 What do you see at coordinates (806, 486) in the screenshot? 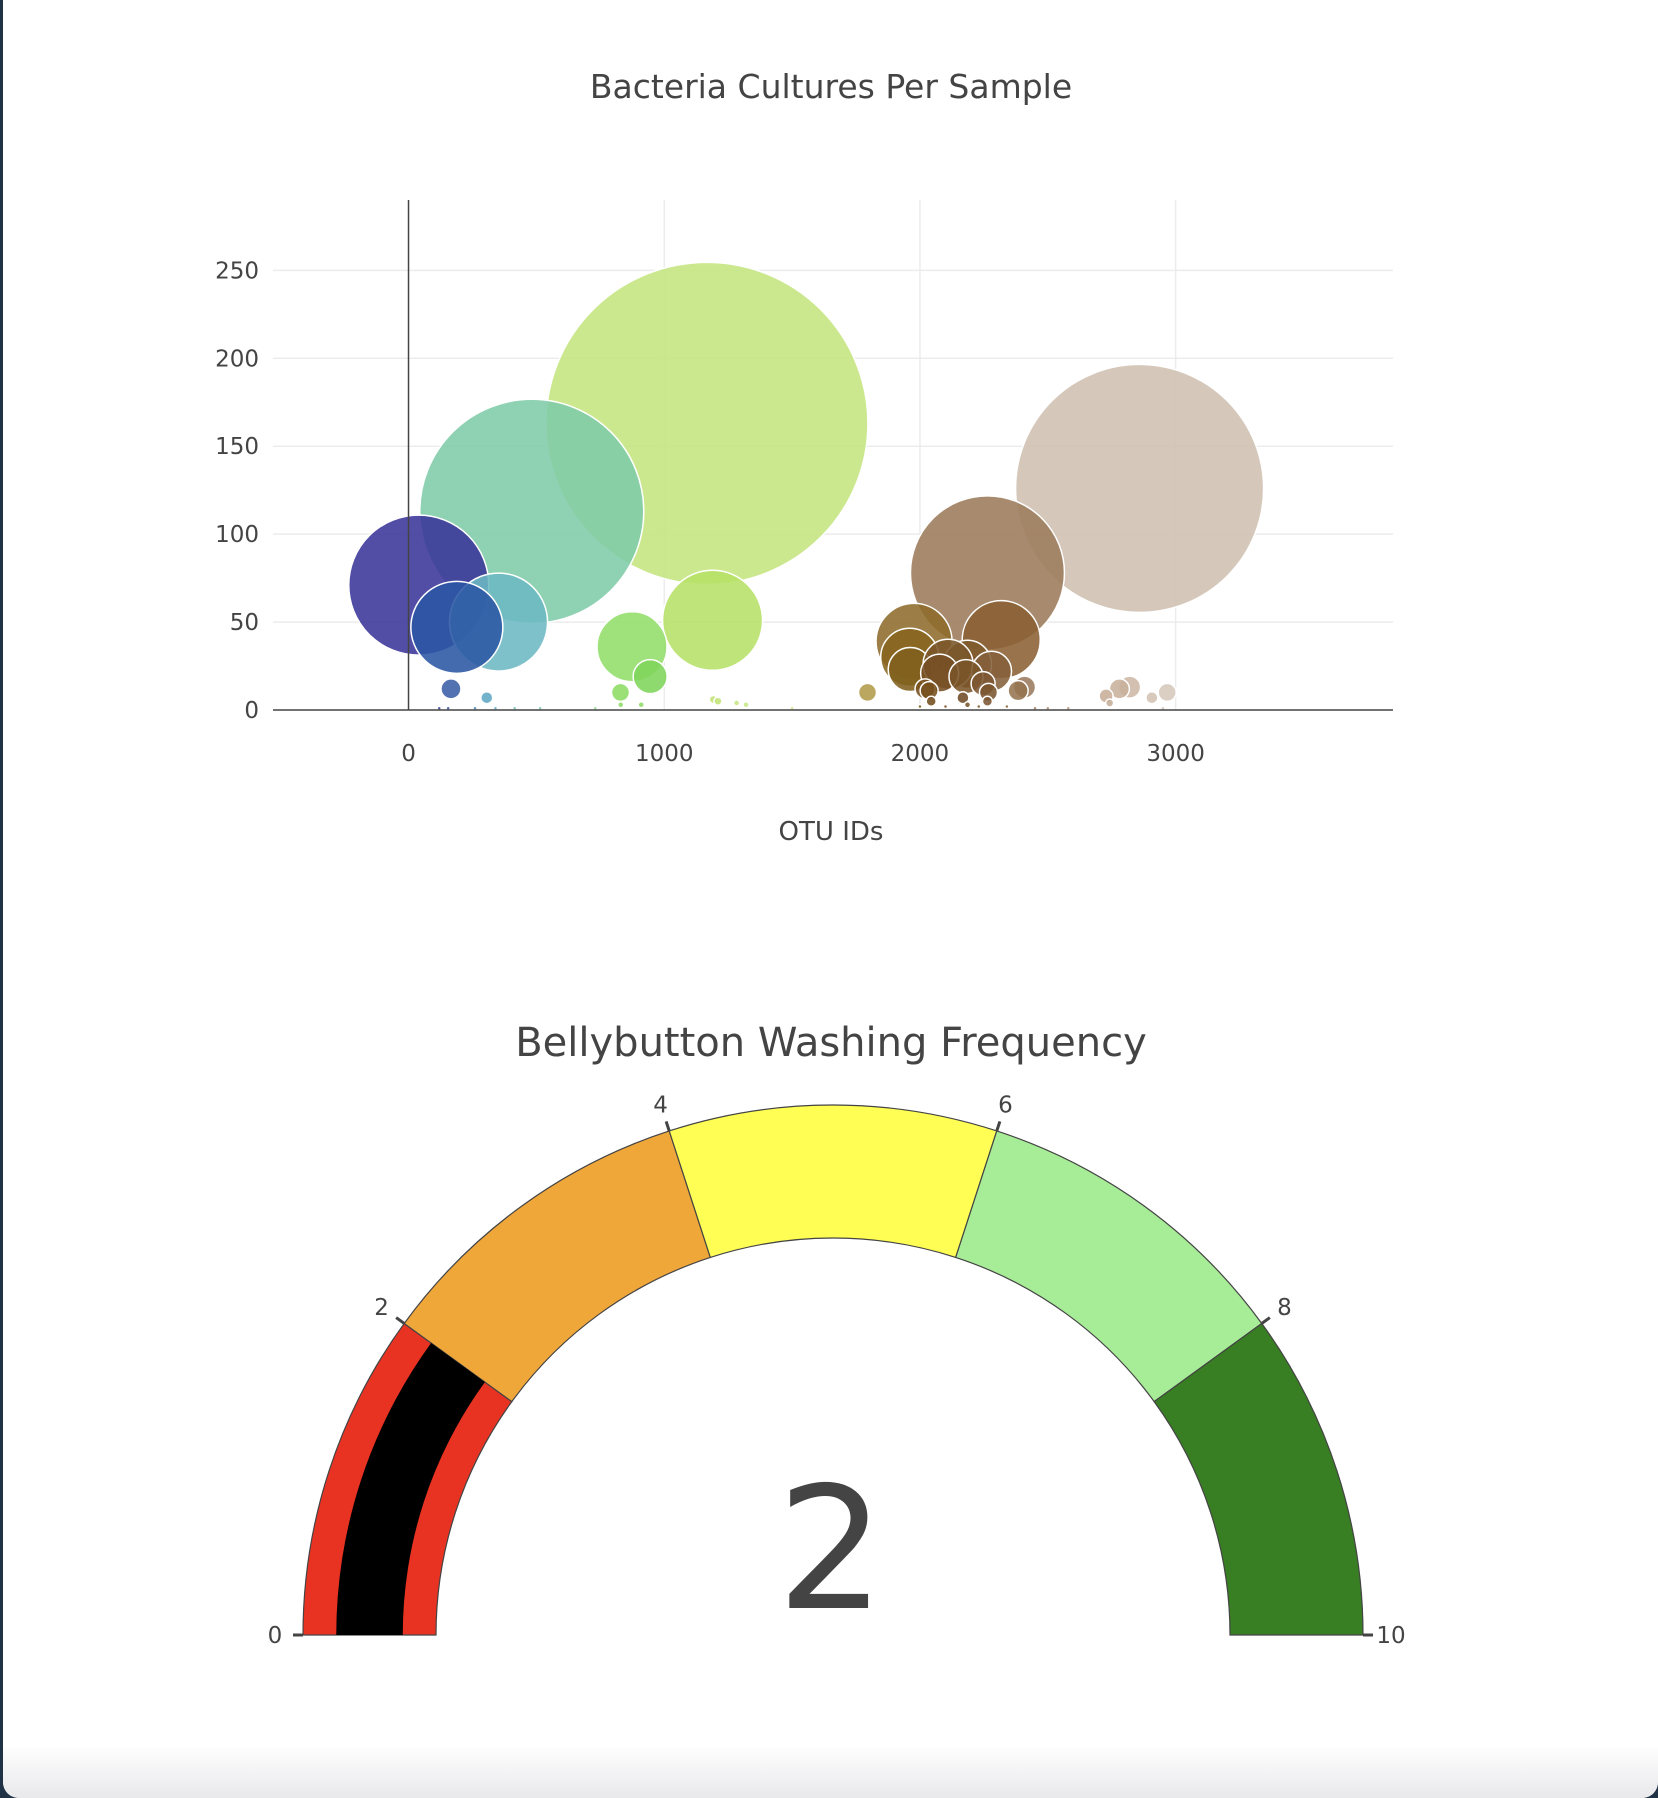
I see `bubble-points` at bounding box center [806, 486].